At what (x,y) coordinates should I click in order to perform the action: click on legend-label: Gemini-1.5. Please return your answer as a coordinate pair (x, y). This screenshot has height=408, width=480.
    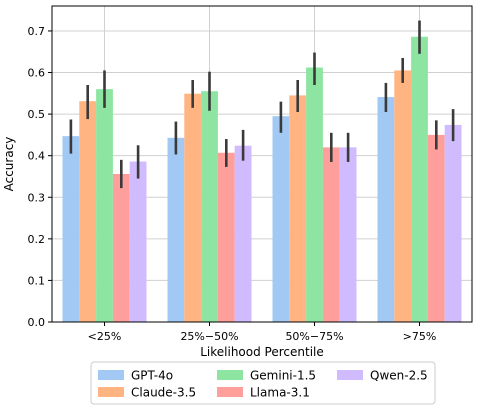
    Looking at the image, I should click on (283, 376).